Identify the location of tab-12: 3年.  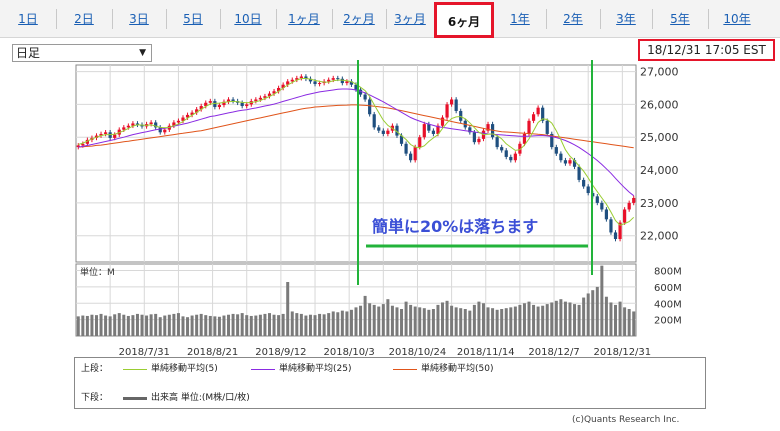
(626, 19).